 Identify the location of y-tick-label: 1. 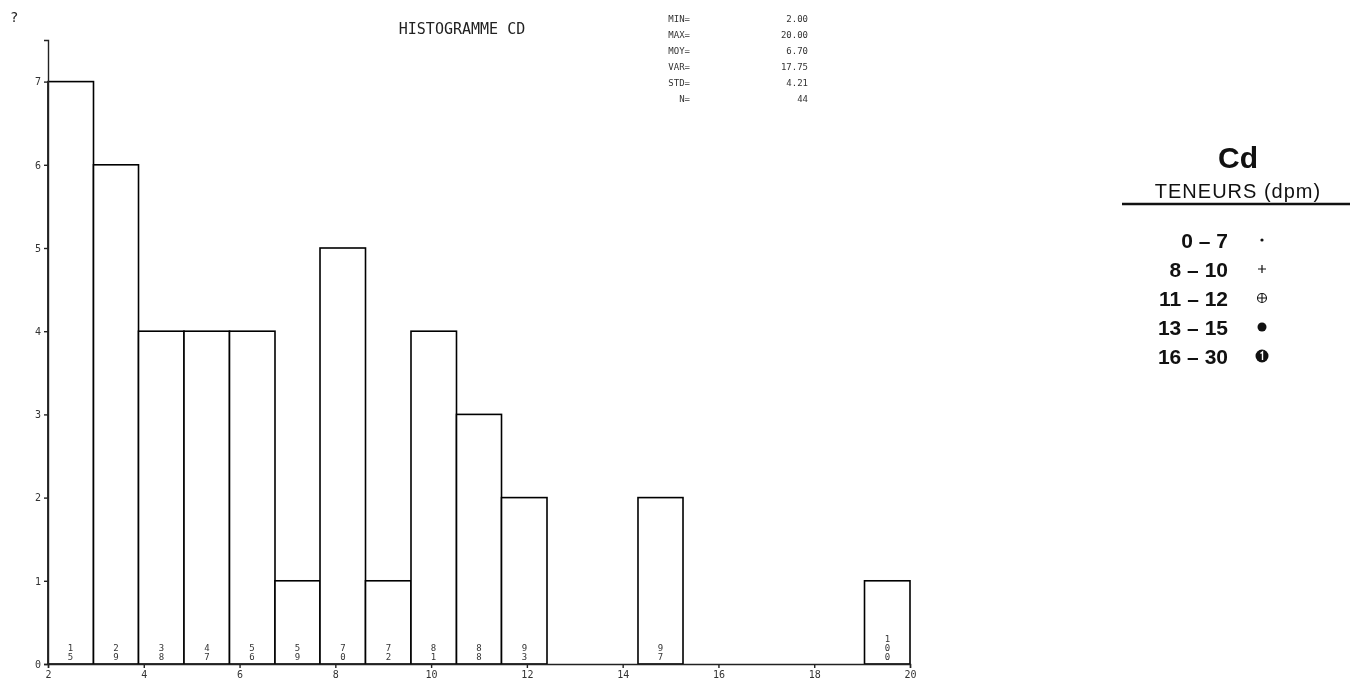
(37, 581).